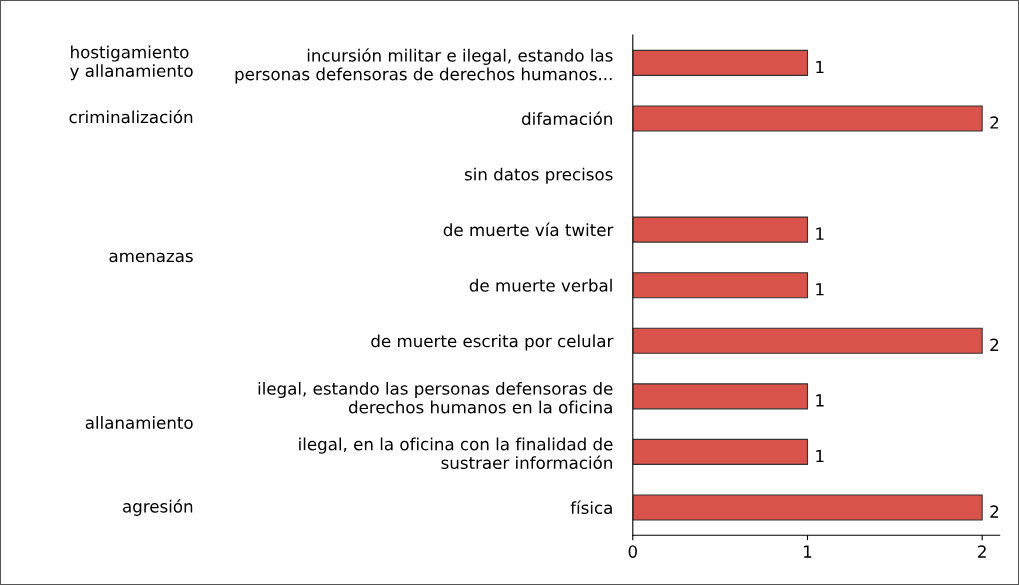  What do you see at coordinates (808, 551) in the screenshot?
I see `x-tick-label: 1` at bounding box center [808, 551].